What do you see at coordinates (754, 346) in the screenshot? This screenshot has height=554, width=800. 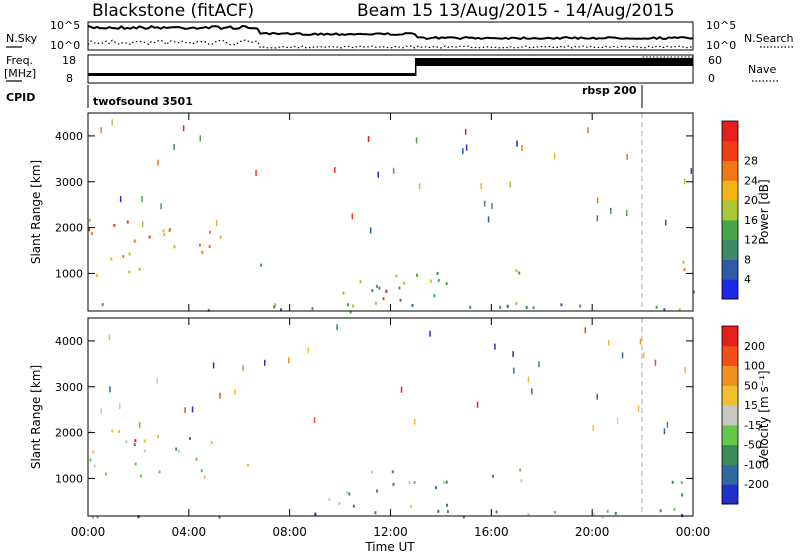 I see `colorbar-tick-label: 200` at bounding box center [754, 346].